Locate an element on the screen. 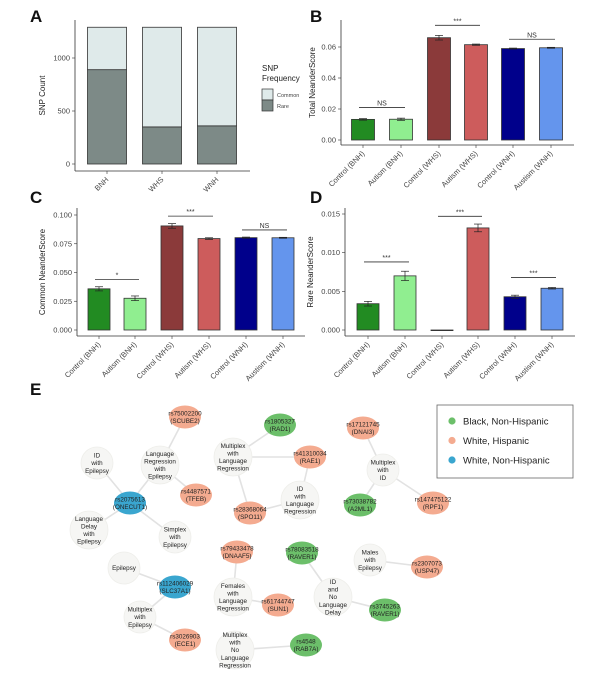  network-node-slc37a1: rs112406029(SLC37A1) is located at coordinates (175, 587).